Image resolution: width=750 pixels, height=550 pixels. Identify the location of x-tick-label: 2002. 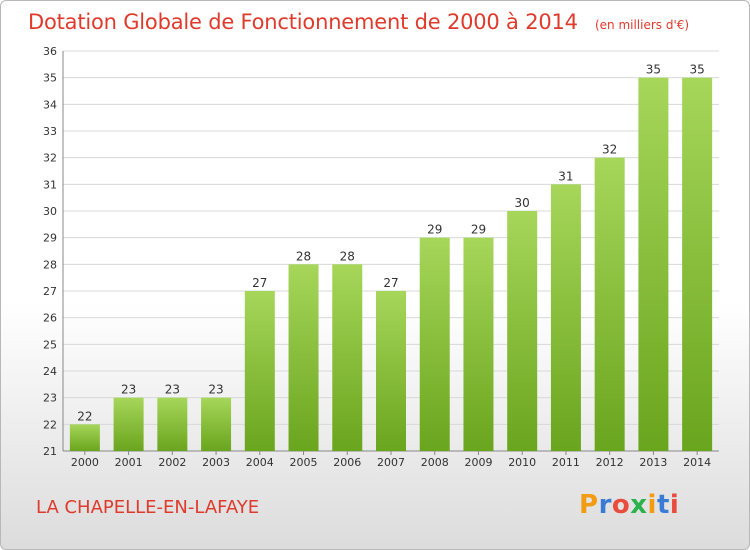
(172, 462).